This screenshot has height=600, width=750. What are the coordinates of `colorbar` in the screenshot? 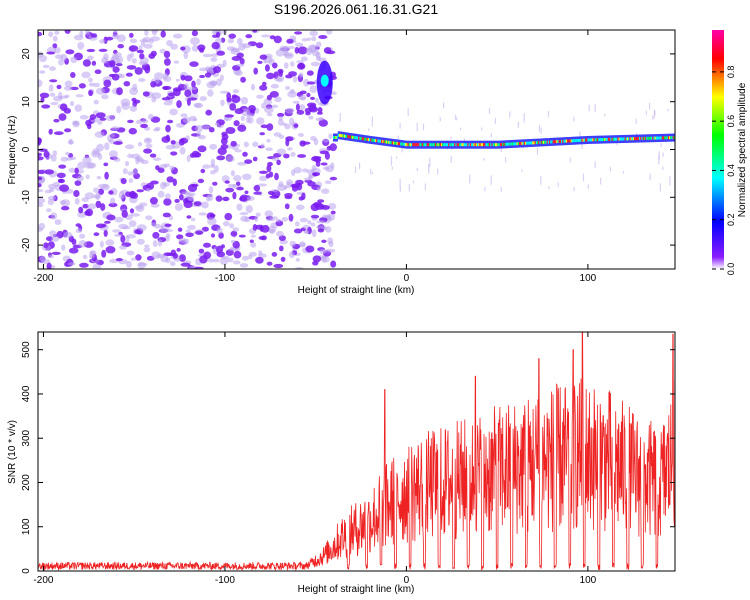 It's located at (718, 149).